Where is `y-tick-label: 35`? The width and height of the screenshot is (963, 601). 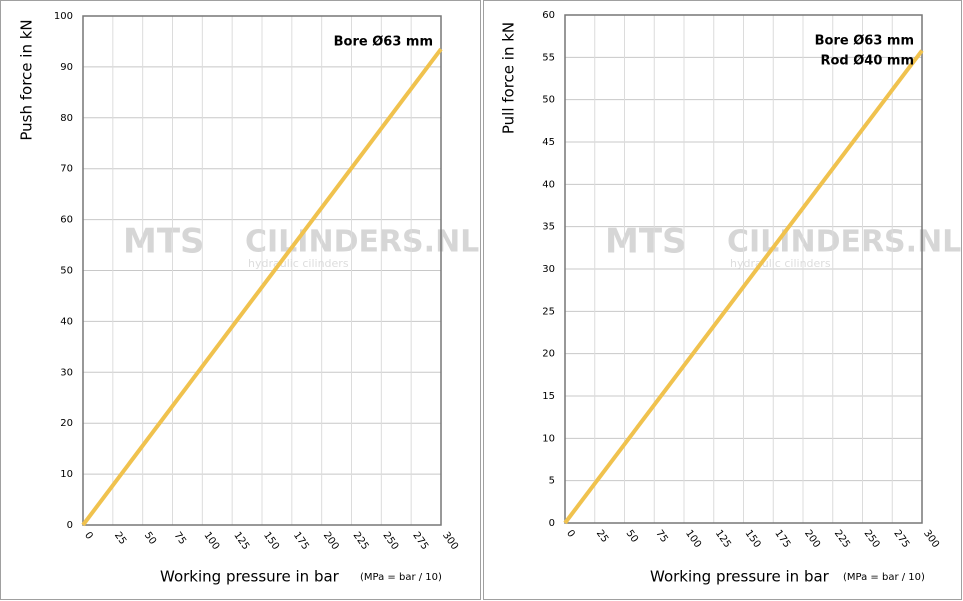
y-tick-label: 35 is located at coordinates (548, 227).